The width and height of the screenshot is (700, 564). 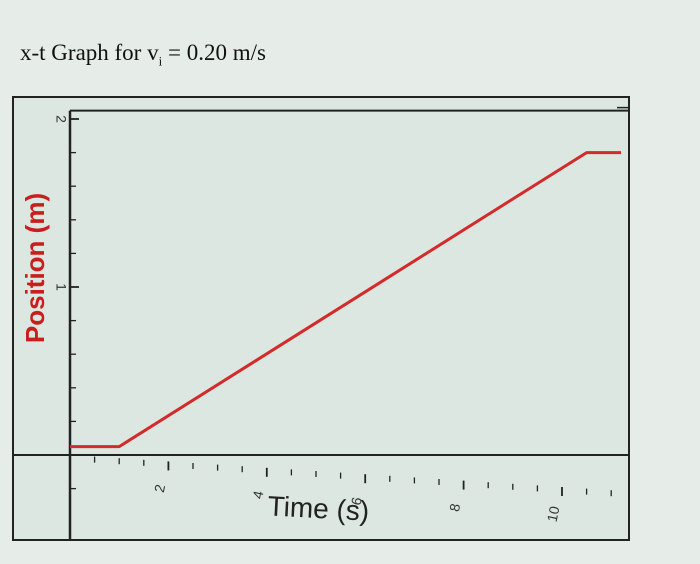 What do you see at coordinates (159, 488) in the screenshot?
I see `x-tick-label: 2` at bounding box center [159, 488].